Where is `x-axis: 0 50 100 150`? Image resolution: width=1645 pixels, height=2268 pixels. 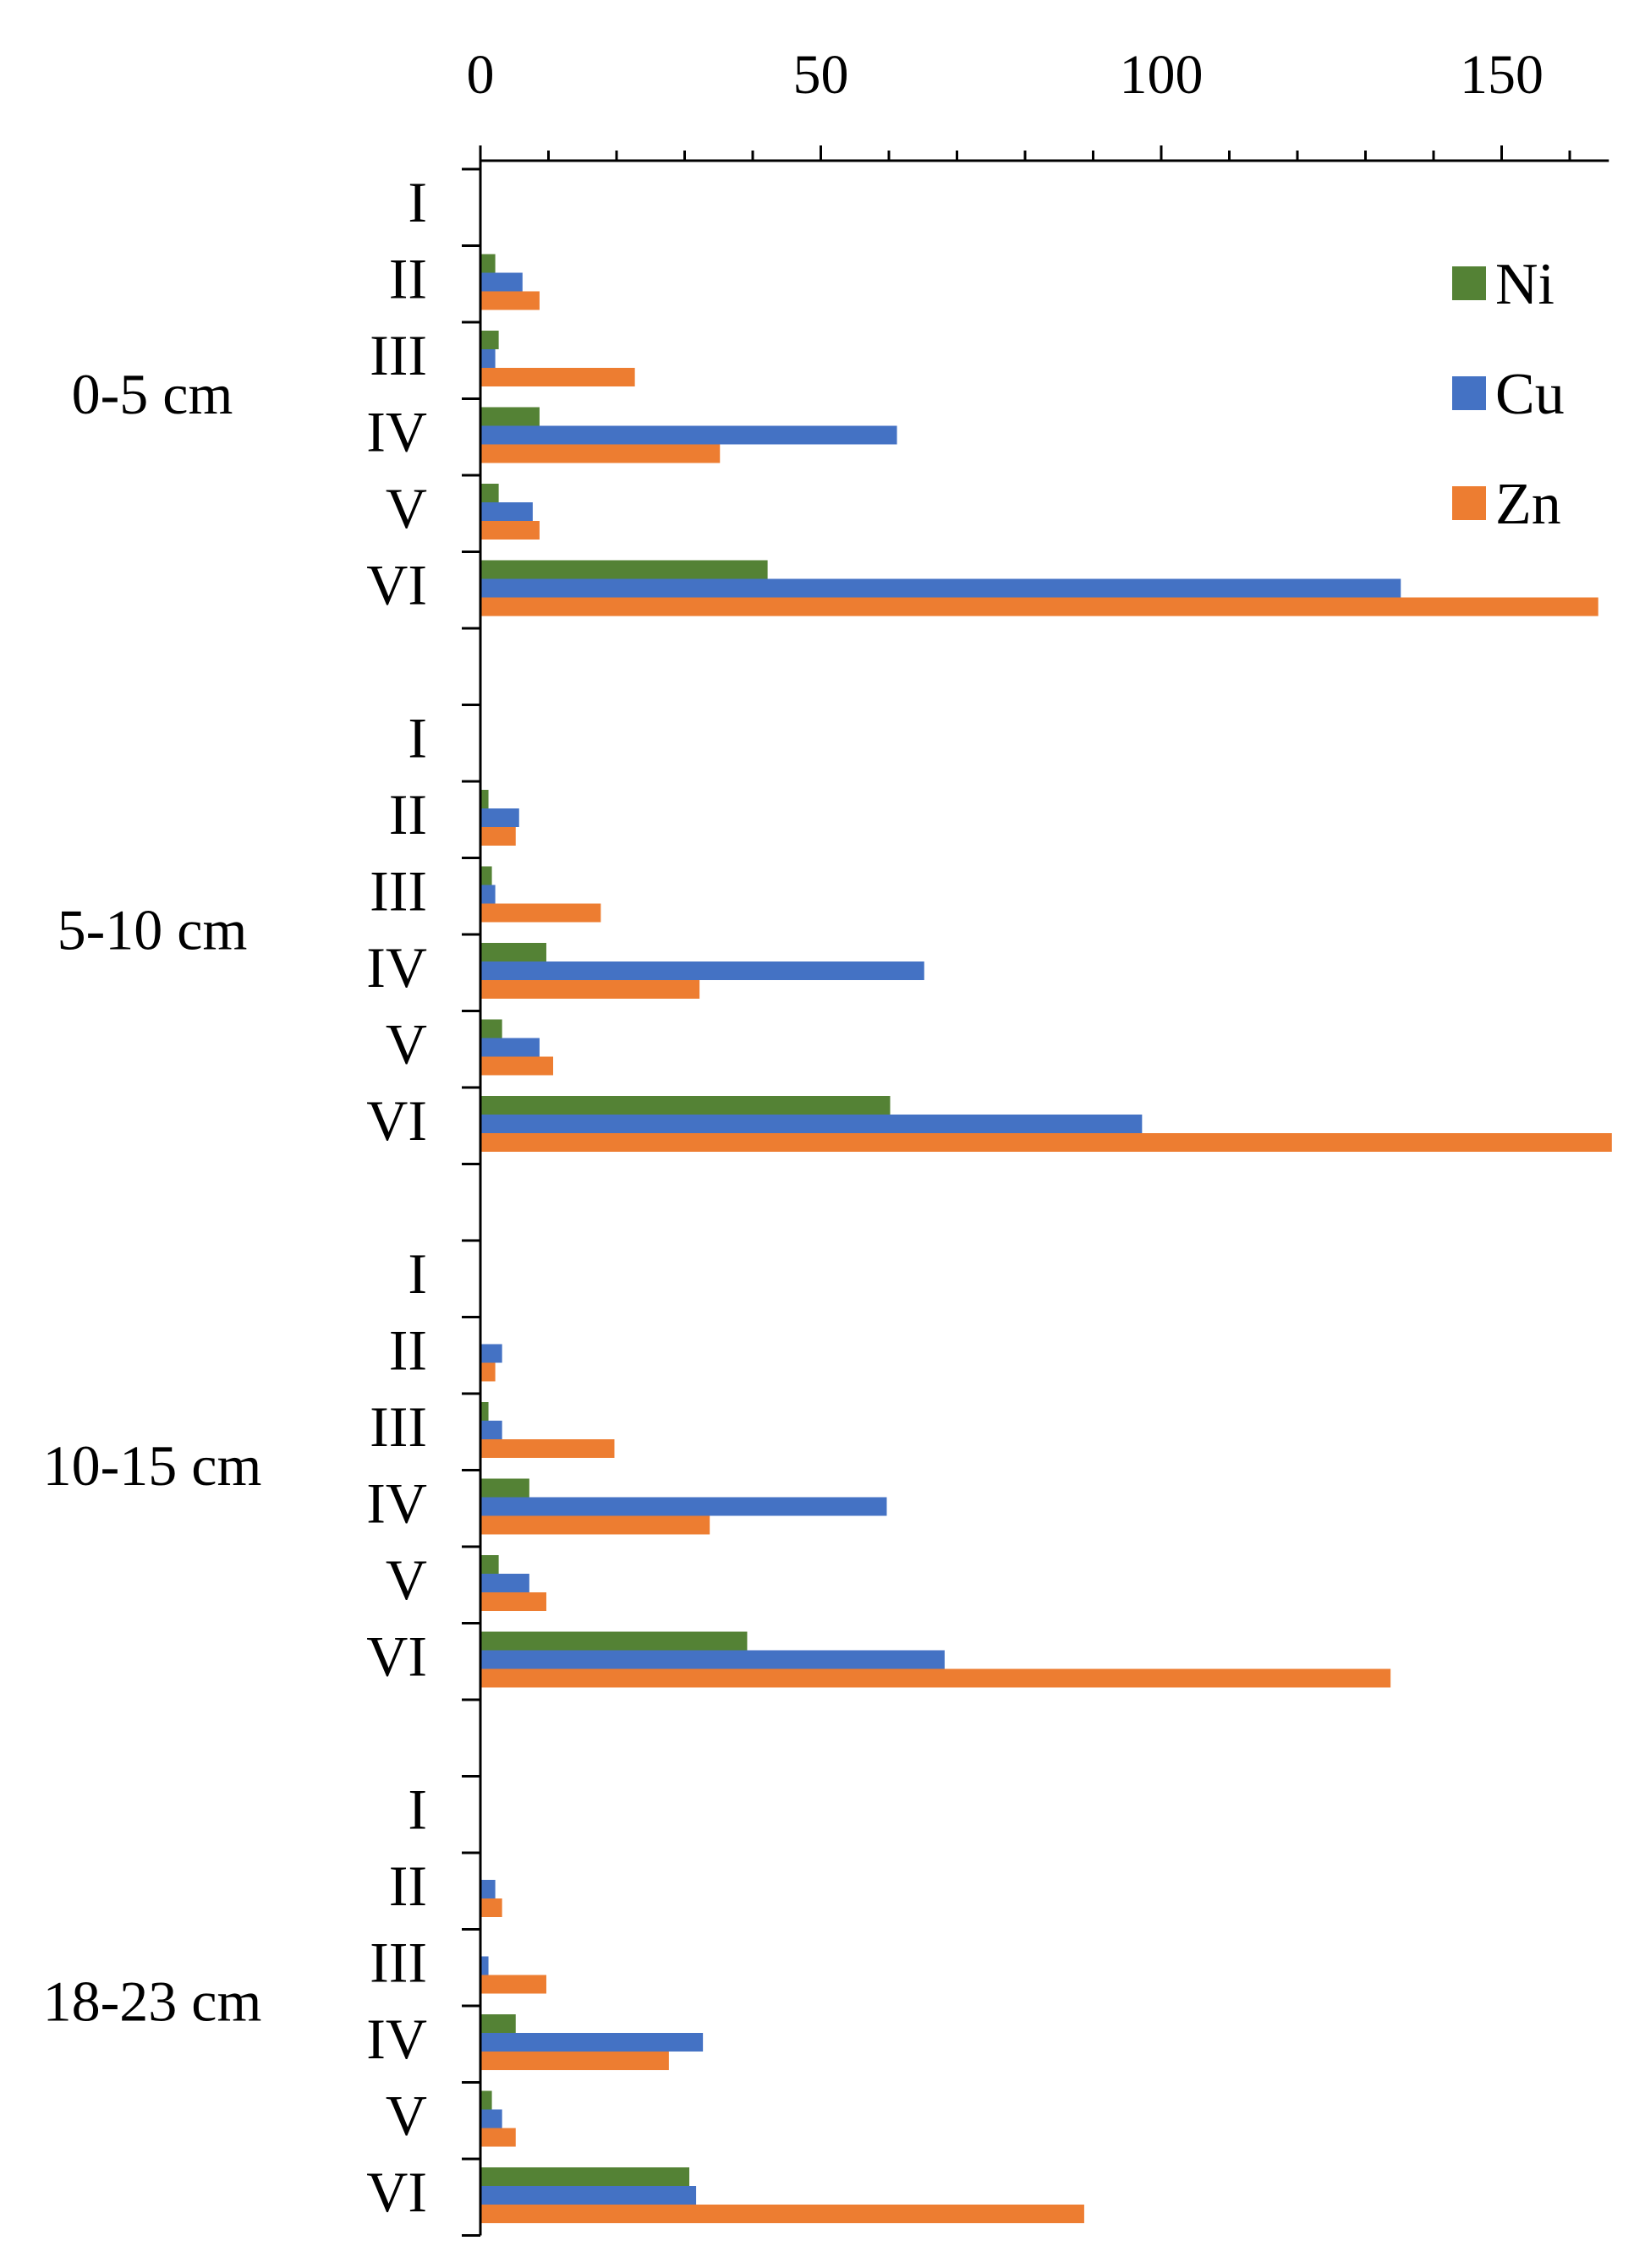
x-axis: 0 50 100 150 is located at coordinates (1038, 103).